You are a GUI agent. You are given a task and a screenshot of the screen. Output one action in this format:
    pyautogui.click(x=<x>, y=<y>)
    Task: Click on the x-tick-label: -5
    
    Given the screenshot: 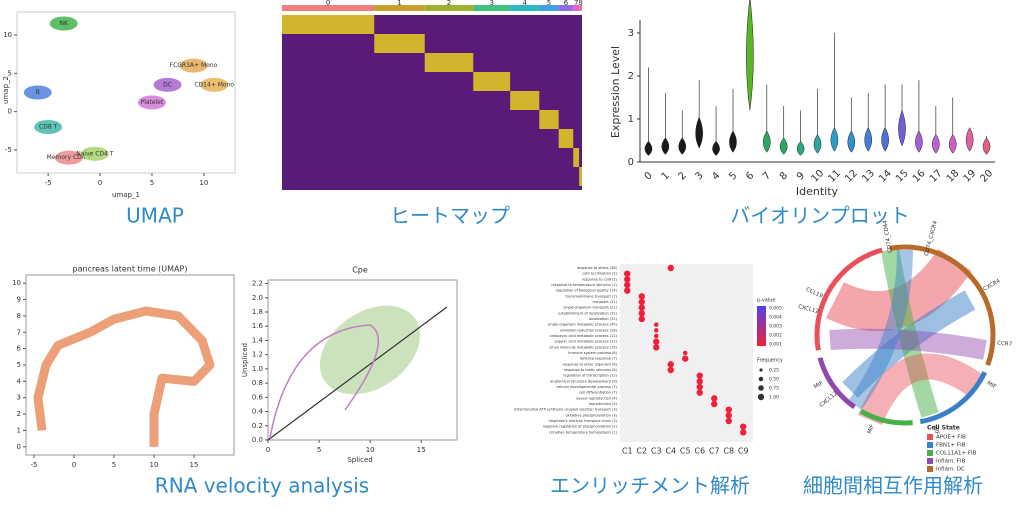 What is the action you would take?
    pyautogui.click(x=48, y=183)
    